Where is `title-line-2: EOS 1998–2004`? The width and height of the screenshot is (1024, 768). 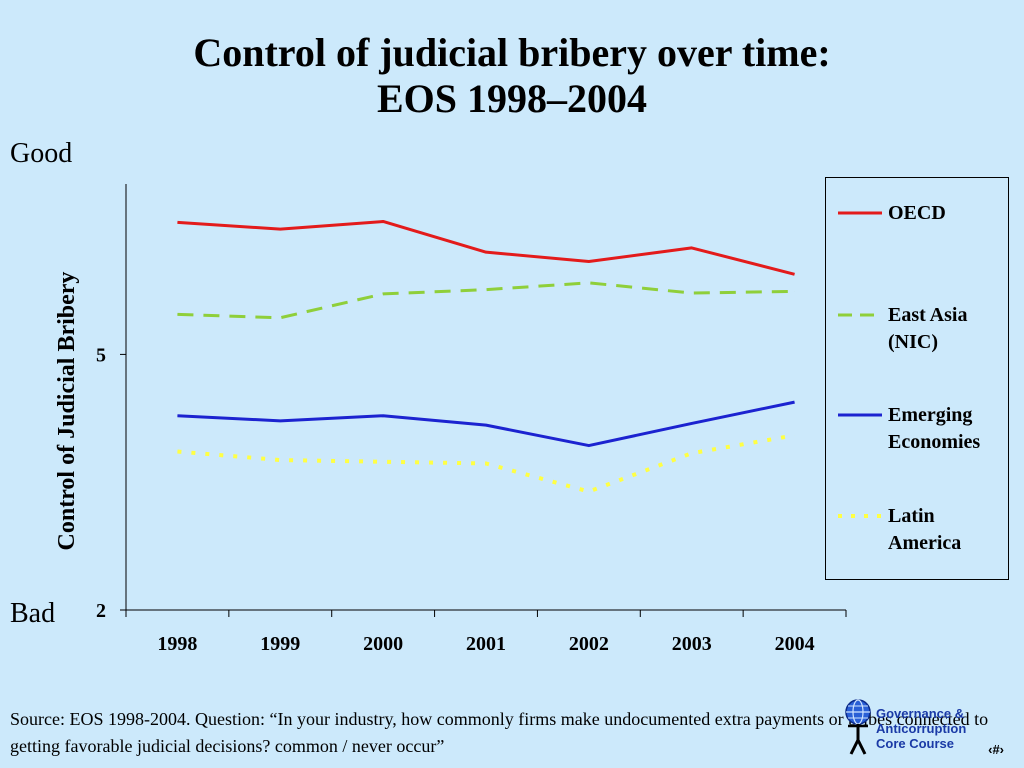
title-line-2: EOS 1998–2004 is located at coordinates (512, 98).